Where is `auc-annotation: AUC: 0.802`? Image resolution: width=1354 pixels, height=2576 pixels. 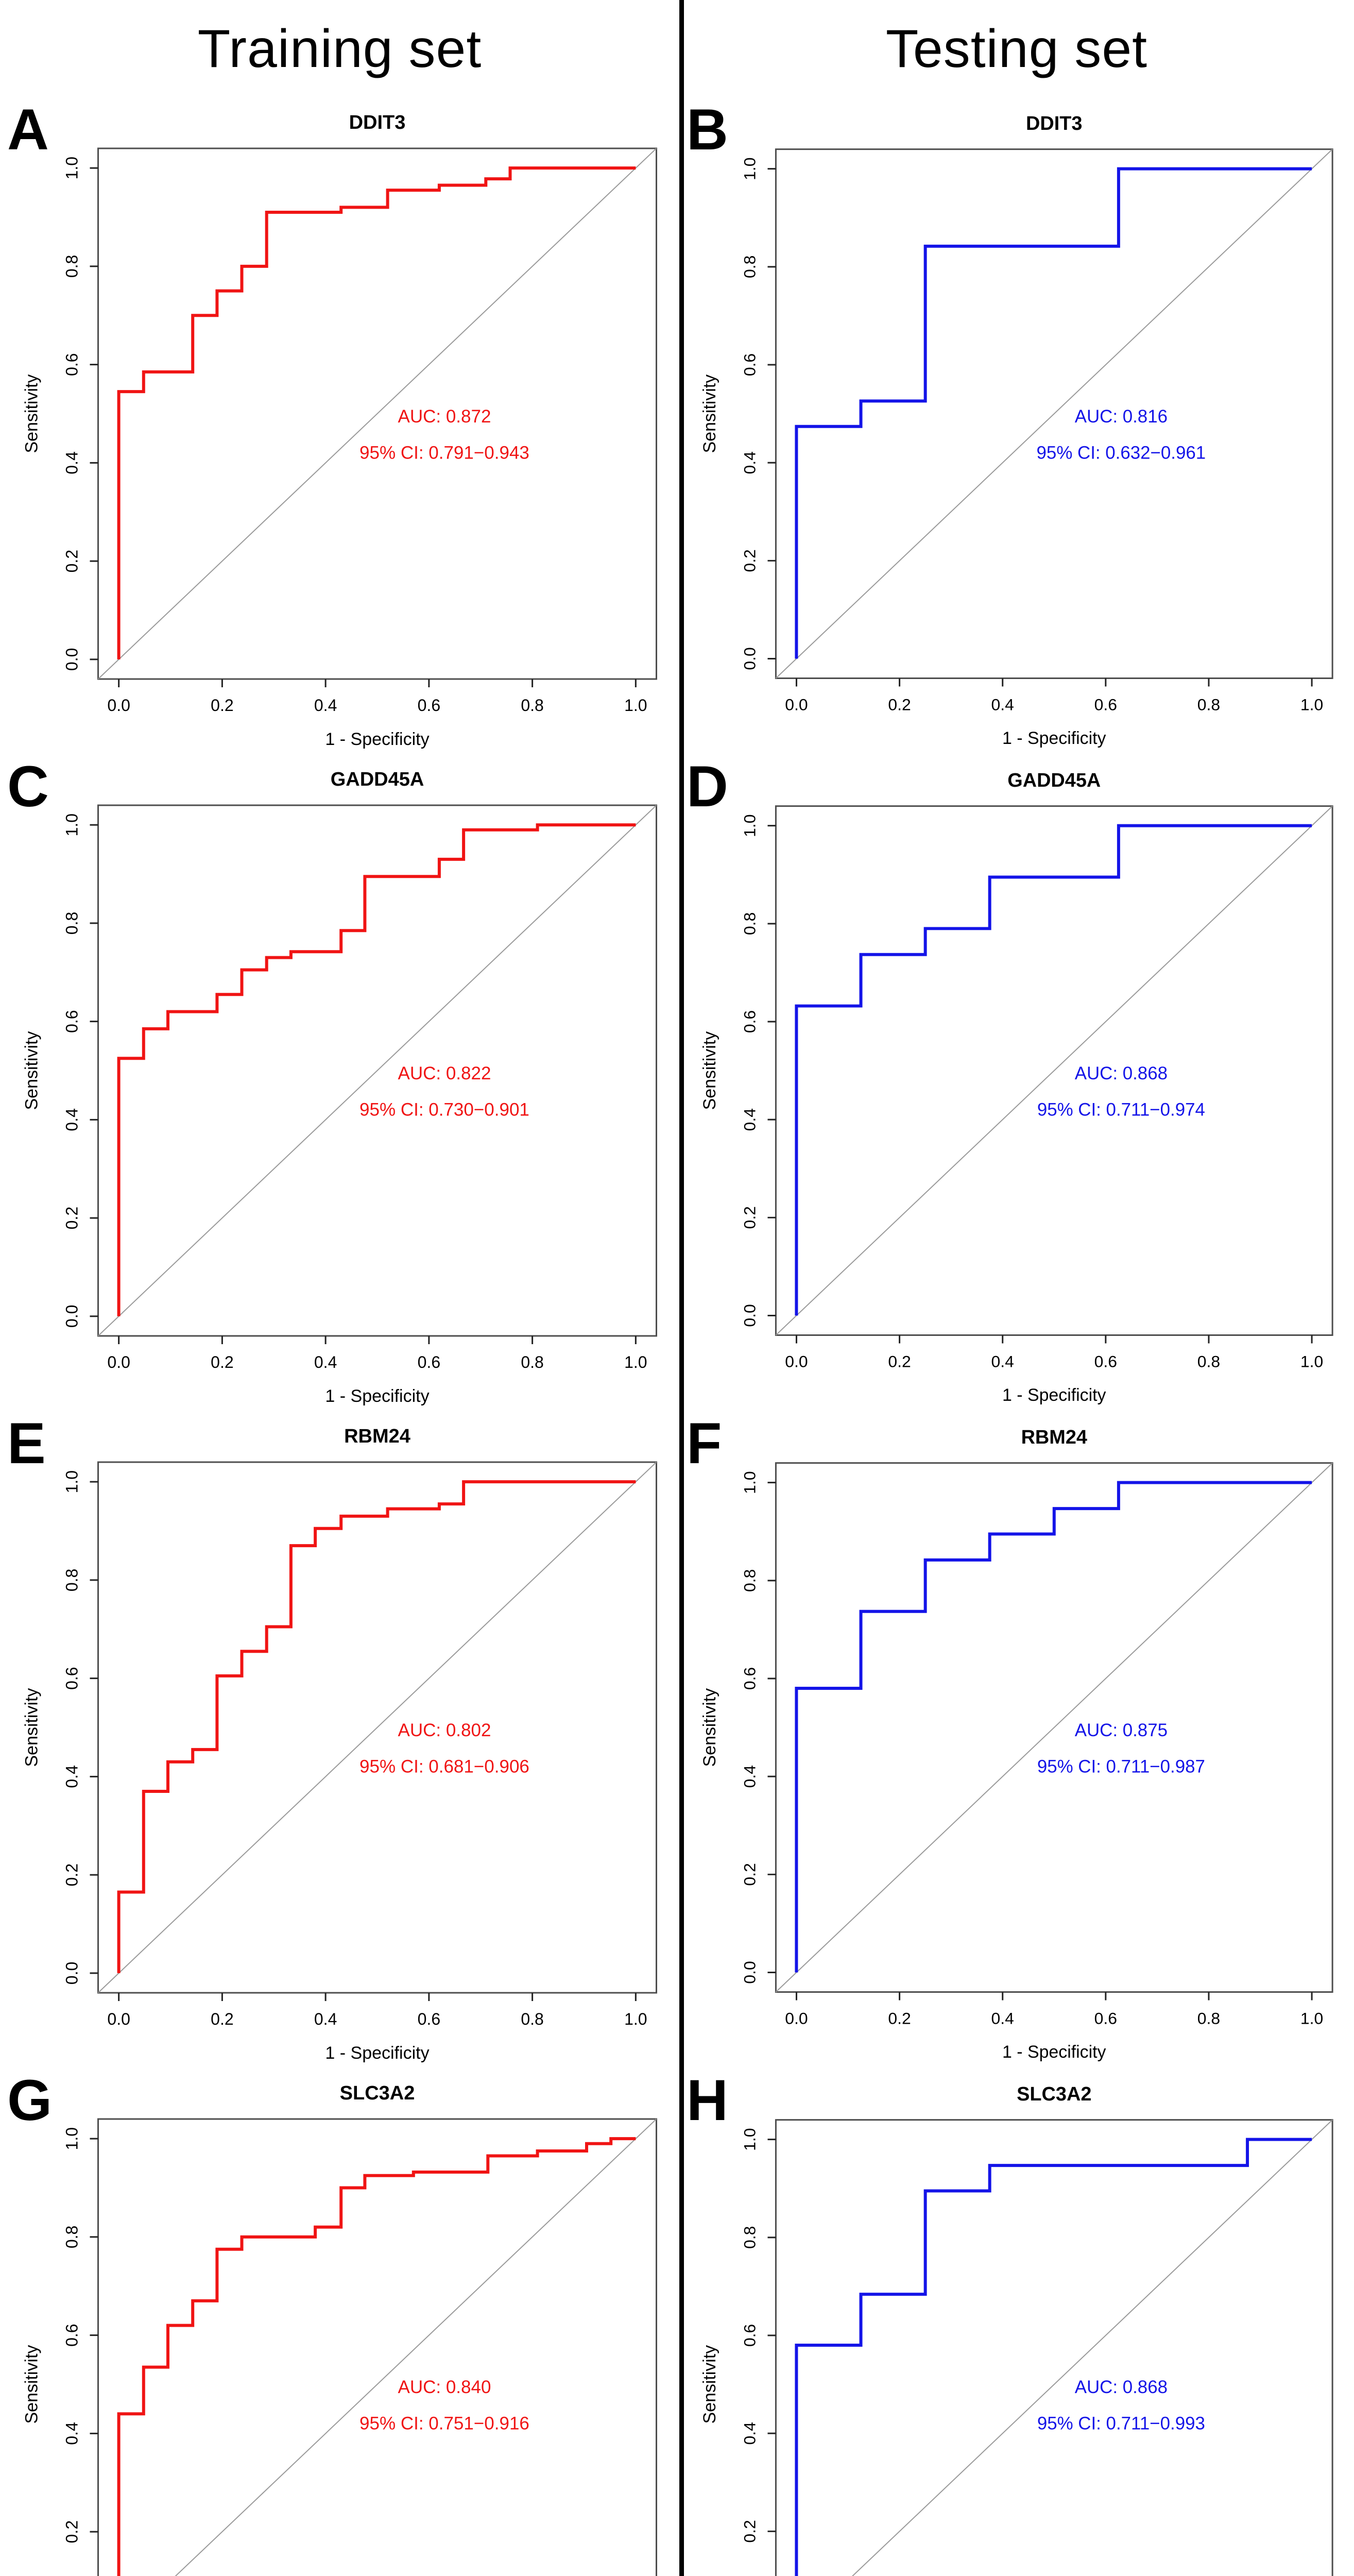 auc-annotation: AUC: 0.802 is located at coordinates (444, 1730).